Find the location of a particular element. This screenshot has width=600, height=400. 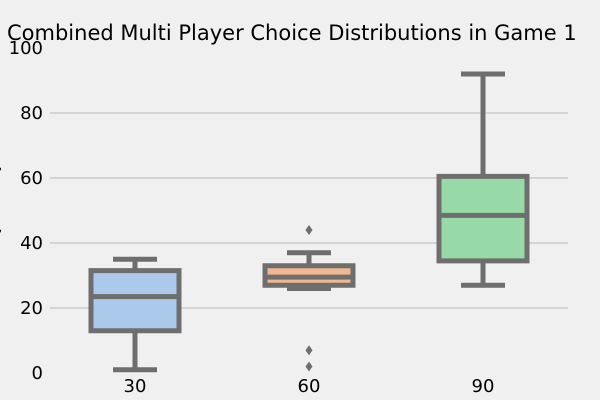

y-tick-label-60: 60 is located at coordinates (31, 178).